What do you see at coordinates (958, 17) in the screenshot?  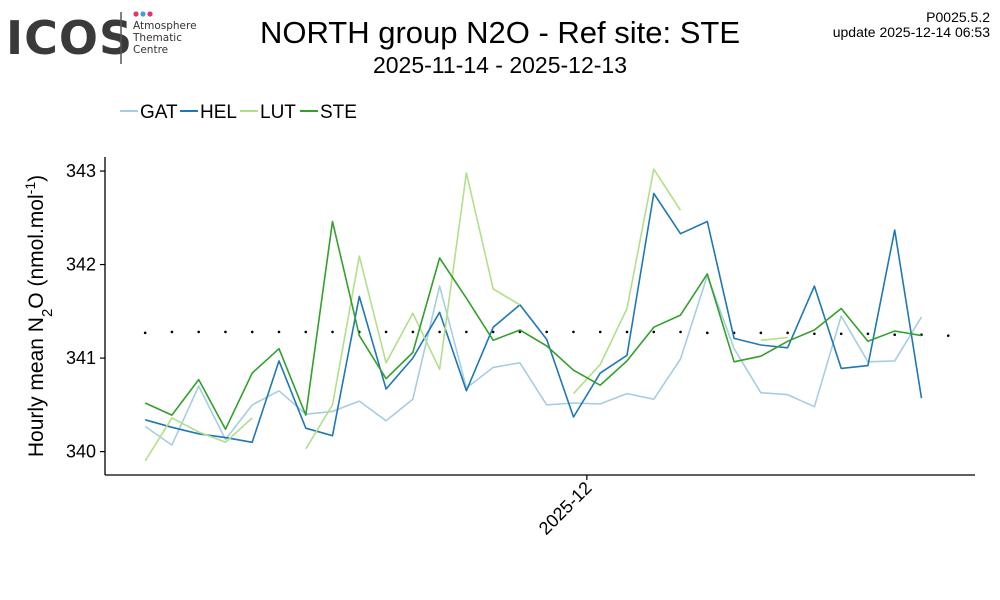 I see `version-label: P0025.5.2` at bounding box center [958, 17].